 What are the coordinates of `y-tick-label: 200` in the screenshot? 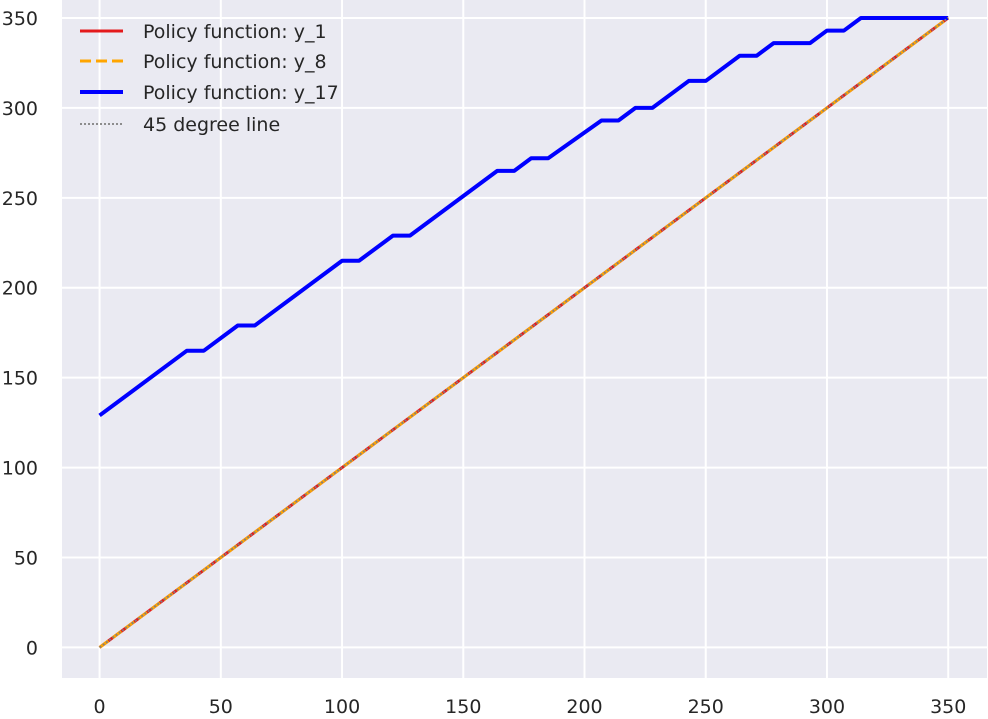 It's located at (20, 289).